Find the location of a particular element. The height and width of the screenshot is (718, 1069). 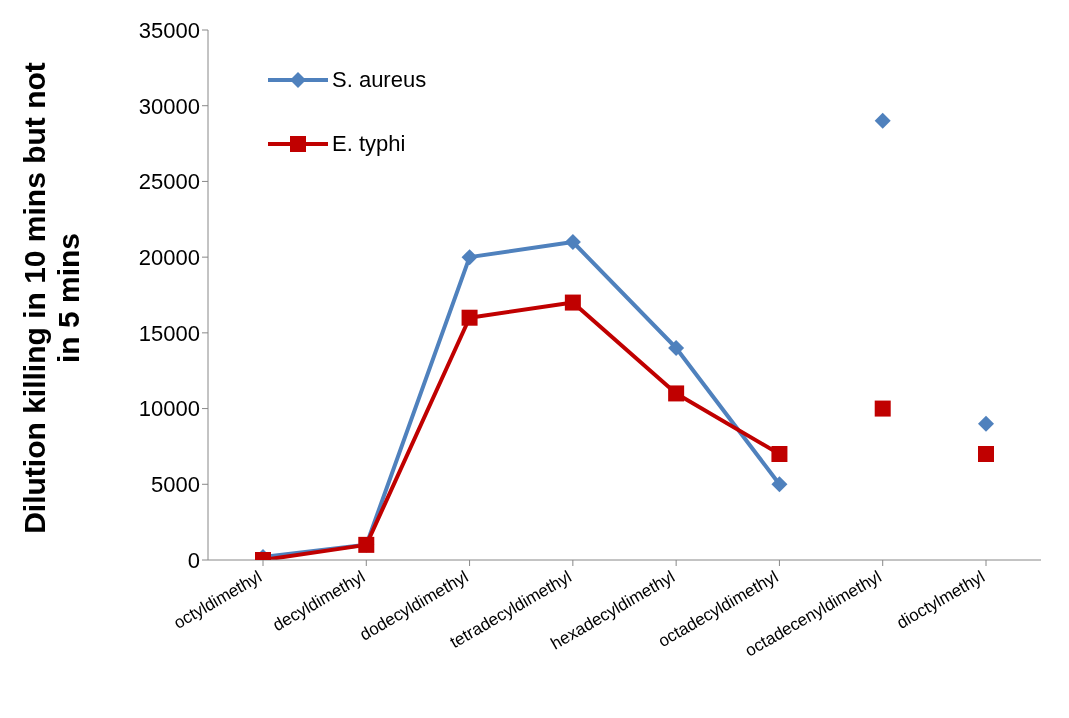

legend-label: S. aureus is located at coordinates (379, 80).